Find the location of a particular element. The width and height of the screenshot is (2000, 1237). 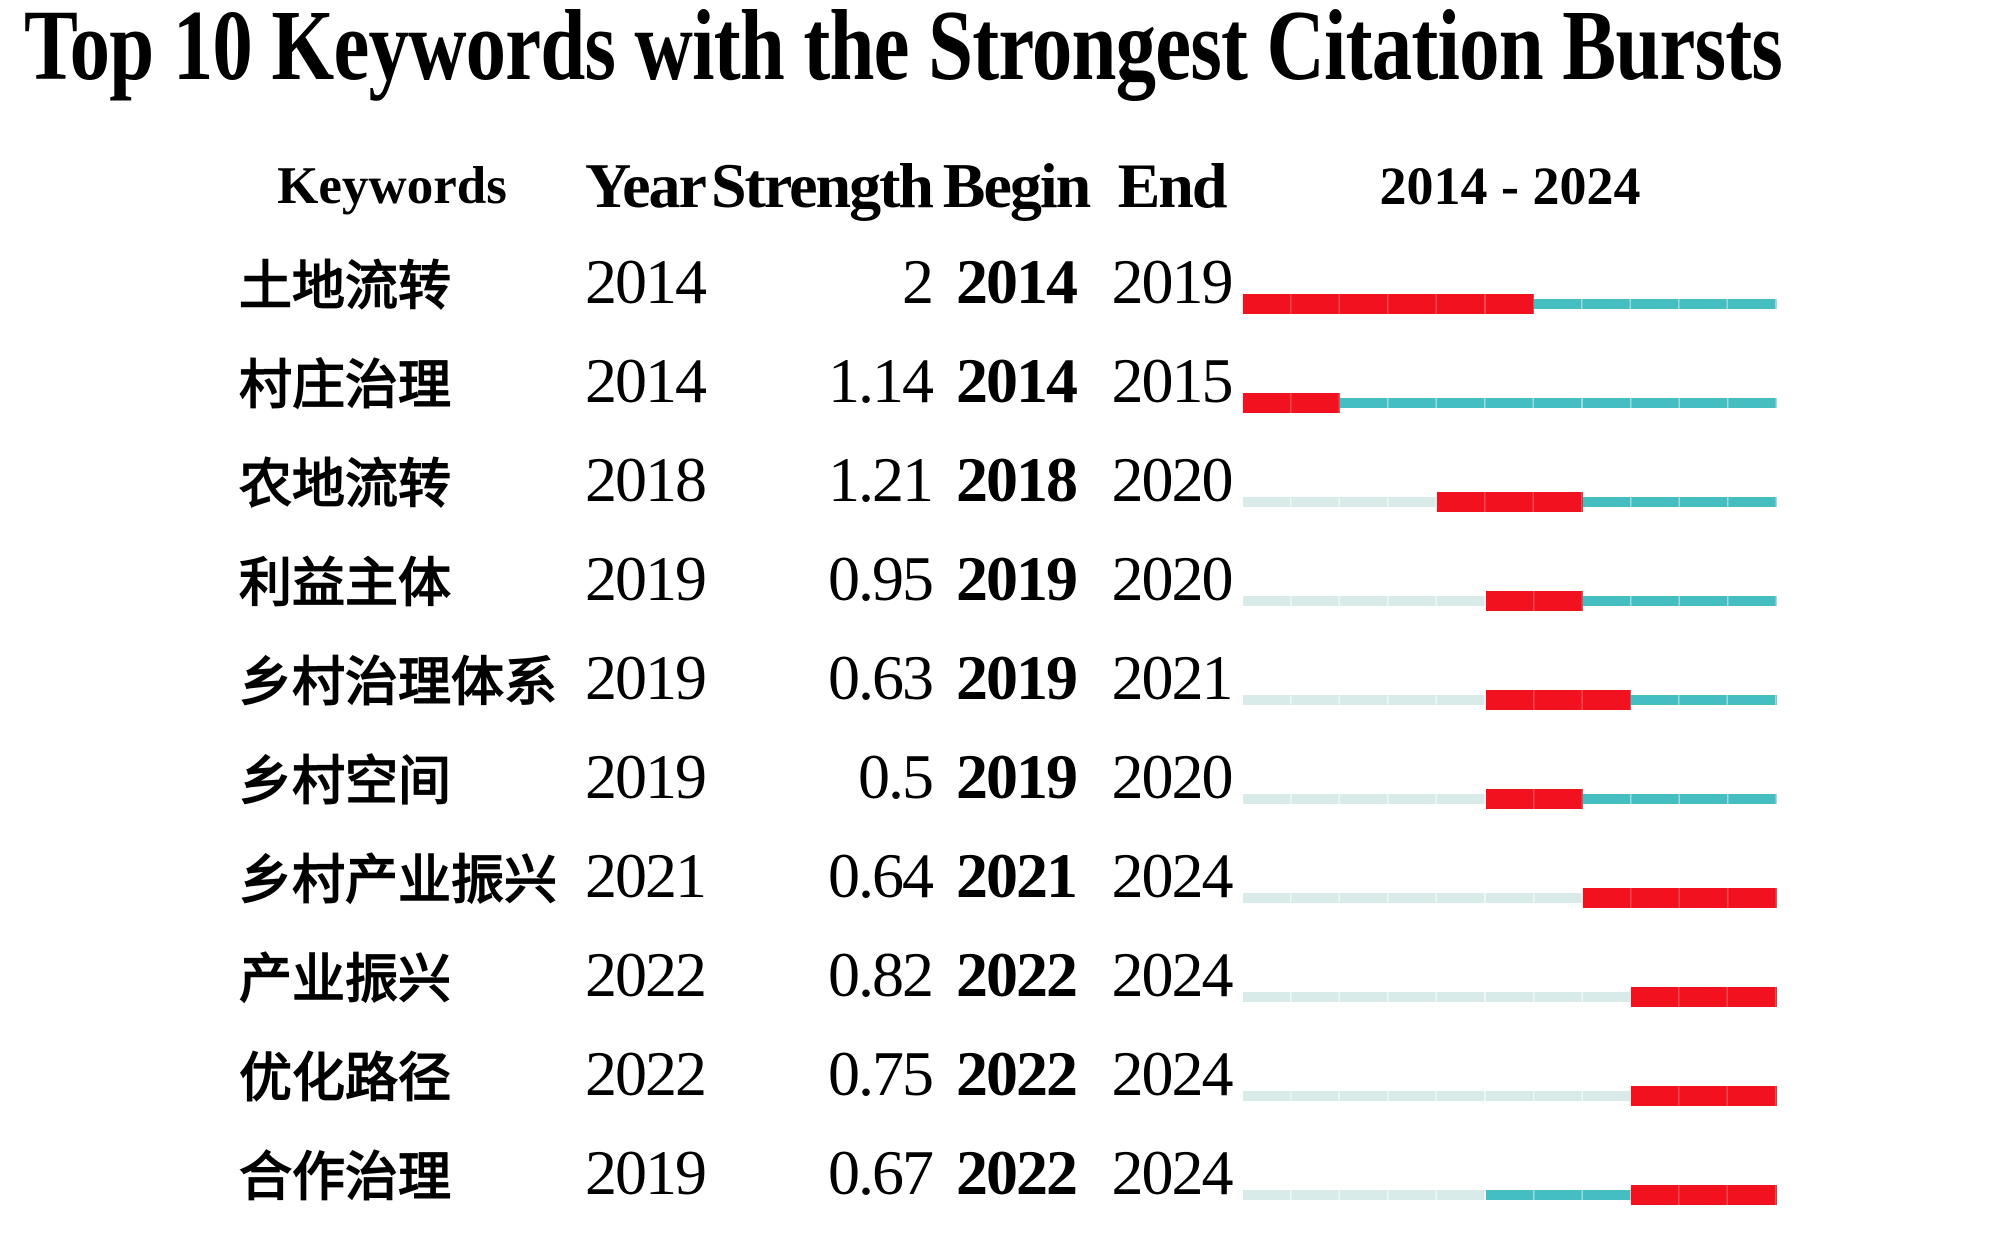

begin-cell: 2021 is located at coordinates (1017, 875).